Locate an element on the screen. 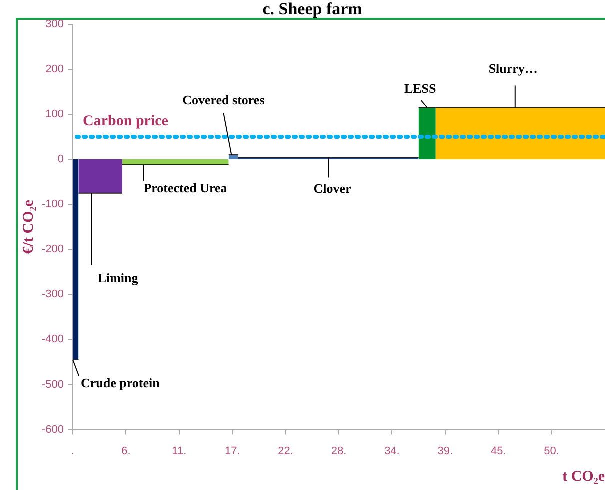  x-tick-label: 34. is located at coordinates (392, 451).